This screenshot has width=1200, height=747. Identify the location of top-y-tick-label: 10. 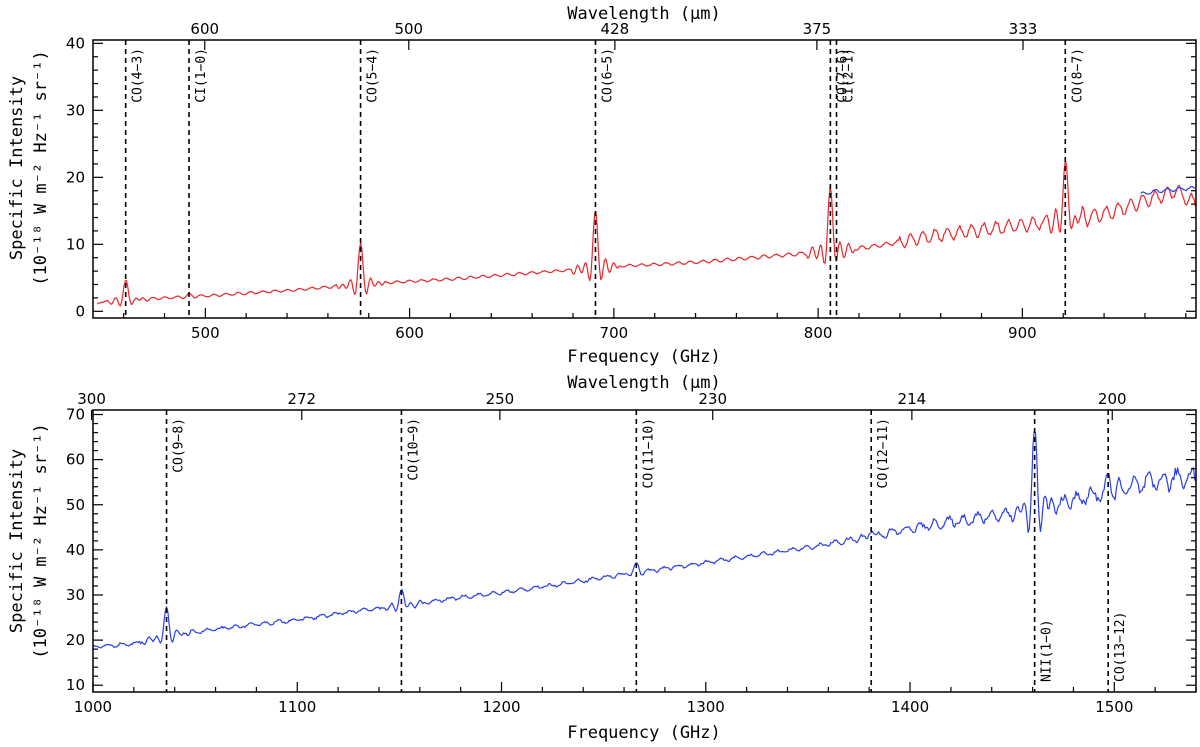
(75, 244).